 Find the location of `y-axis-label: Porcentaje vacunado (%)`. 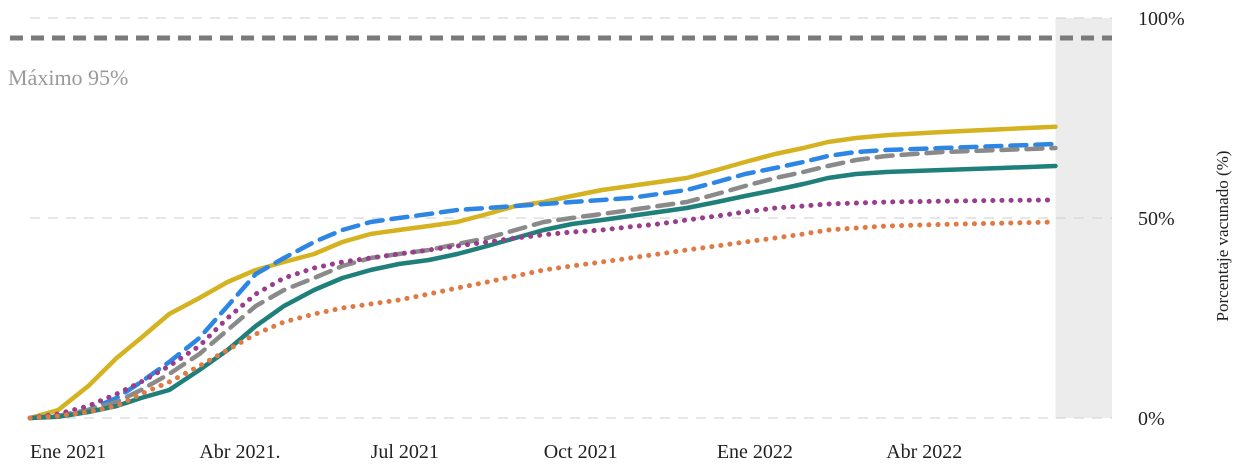

y-axis-label: Porcentaje vacunado (%) is located at coordinates (1222, 236).